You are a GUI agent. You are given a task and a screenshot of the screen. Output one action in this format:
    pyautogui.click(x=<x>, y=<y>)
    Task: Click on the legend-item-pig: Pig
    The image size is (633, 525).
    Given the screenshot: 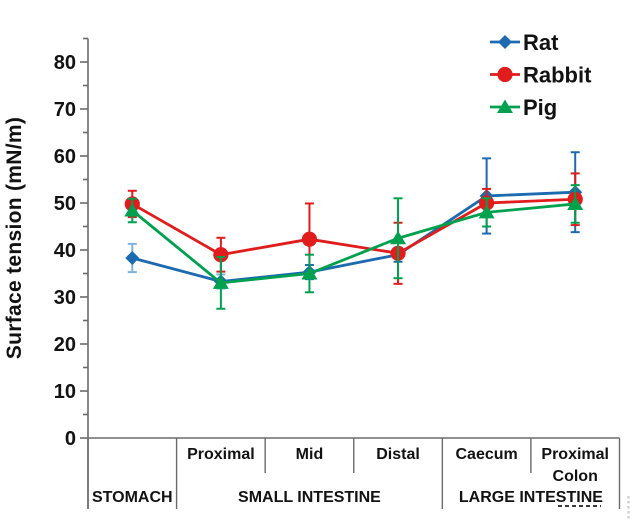 What is the action you would take?
    pyautogui.click(x=523, y=107)
    